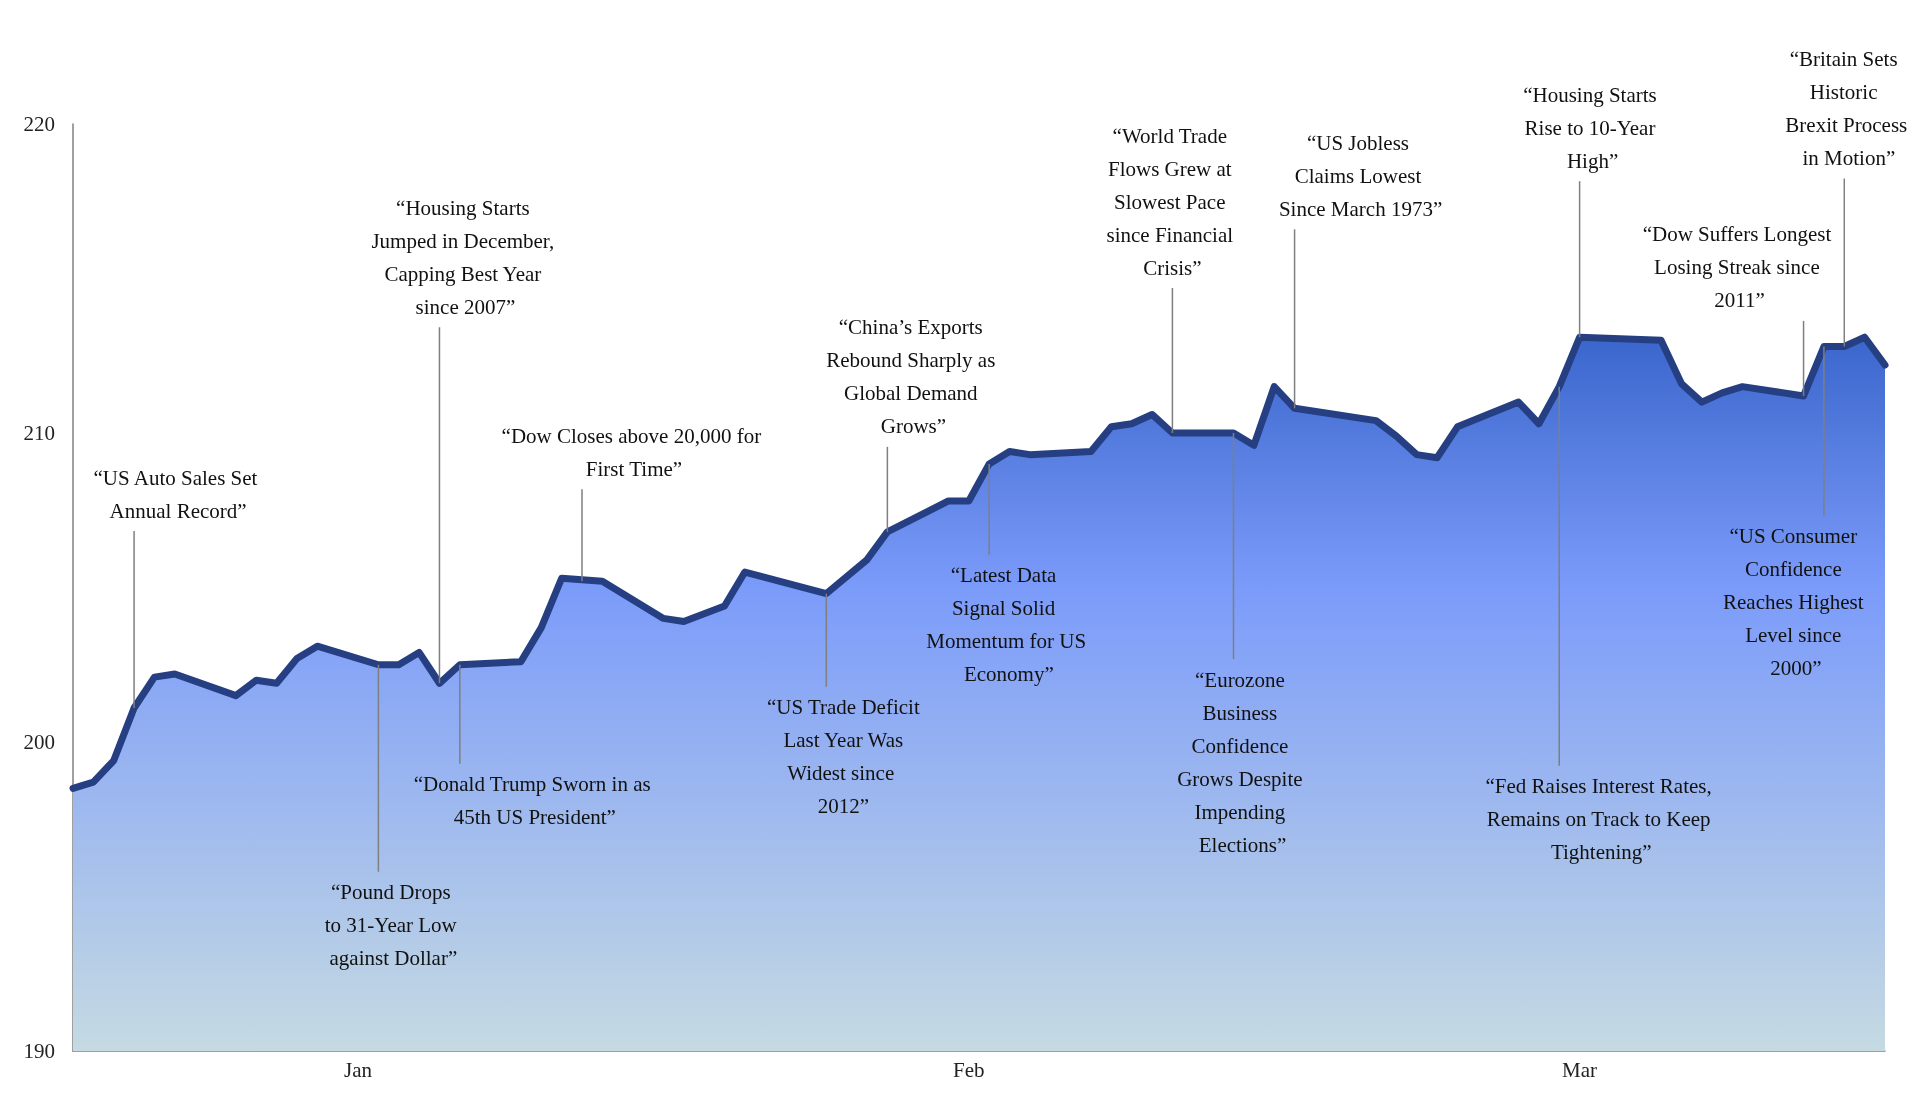  I want to click on annotation: “Pound Drops to 31-Year Low against Dollar”, so click(393, 925).